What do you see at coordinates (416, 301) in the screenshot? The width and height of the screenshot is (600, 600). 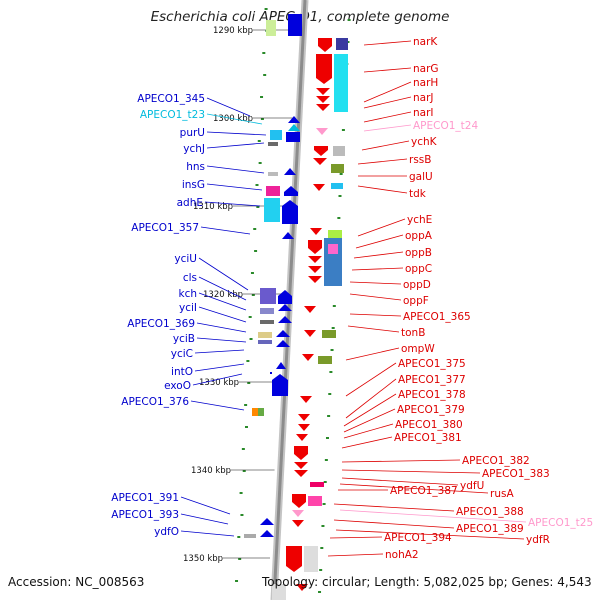 I see `gene-label-right: oppF` at bounding box center [416, 301].